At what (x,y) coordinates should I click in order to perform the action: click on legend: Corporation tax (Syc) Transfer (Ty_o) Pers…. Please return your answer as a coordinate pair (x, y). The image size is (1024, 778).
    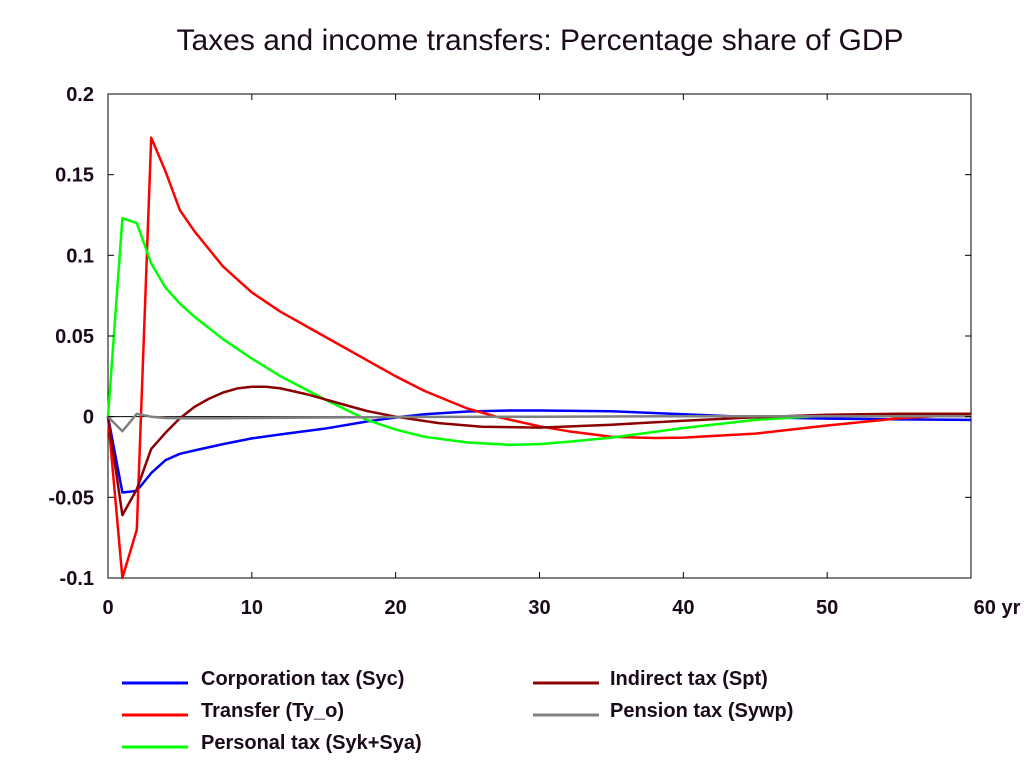
    Looking at the image, I should click on (457, 711).